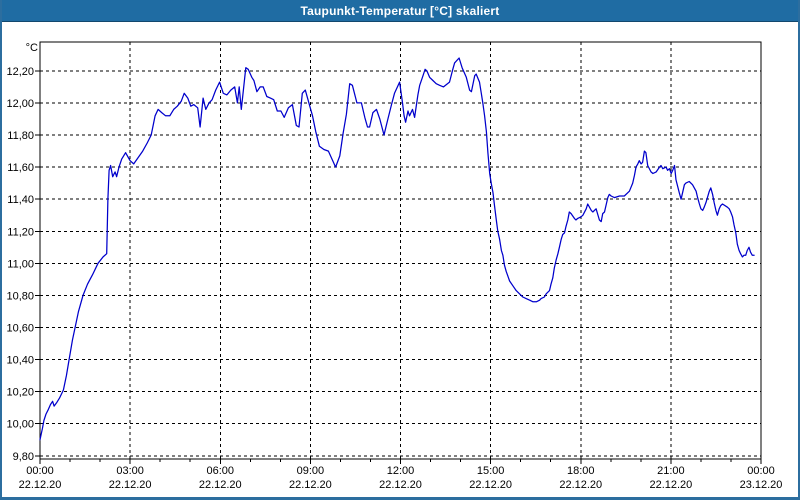 Image resolution: width=800 pixels, height=500 pixels. What do you see at coordinates (20, 72) in the screenshot?
I see `y-tick-label: 12,20` at bounding box center [20, 72].